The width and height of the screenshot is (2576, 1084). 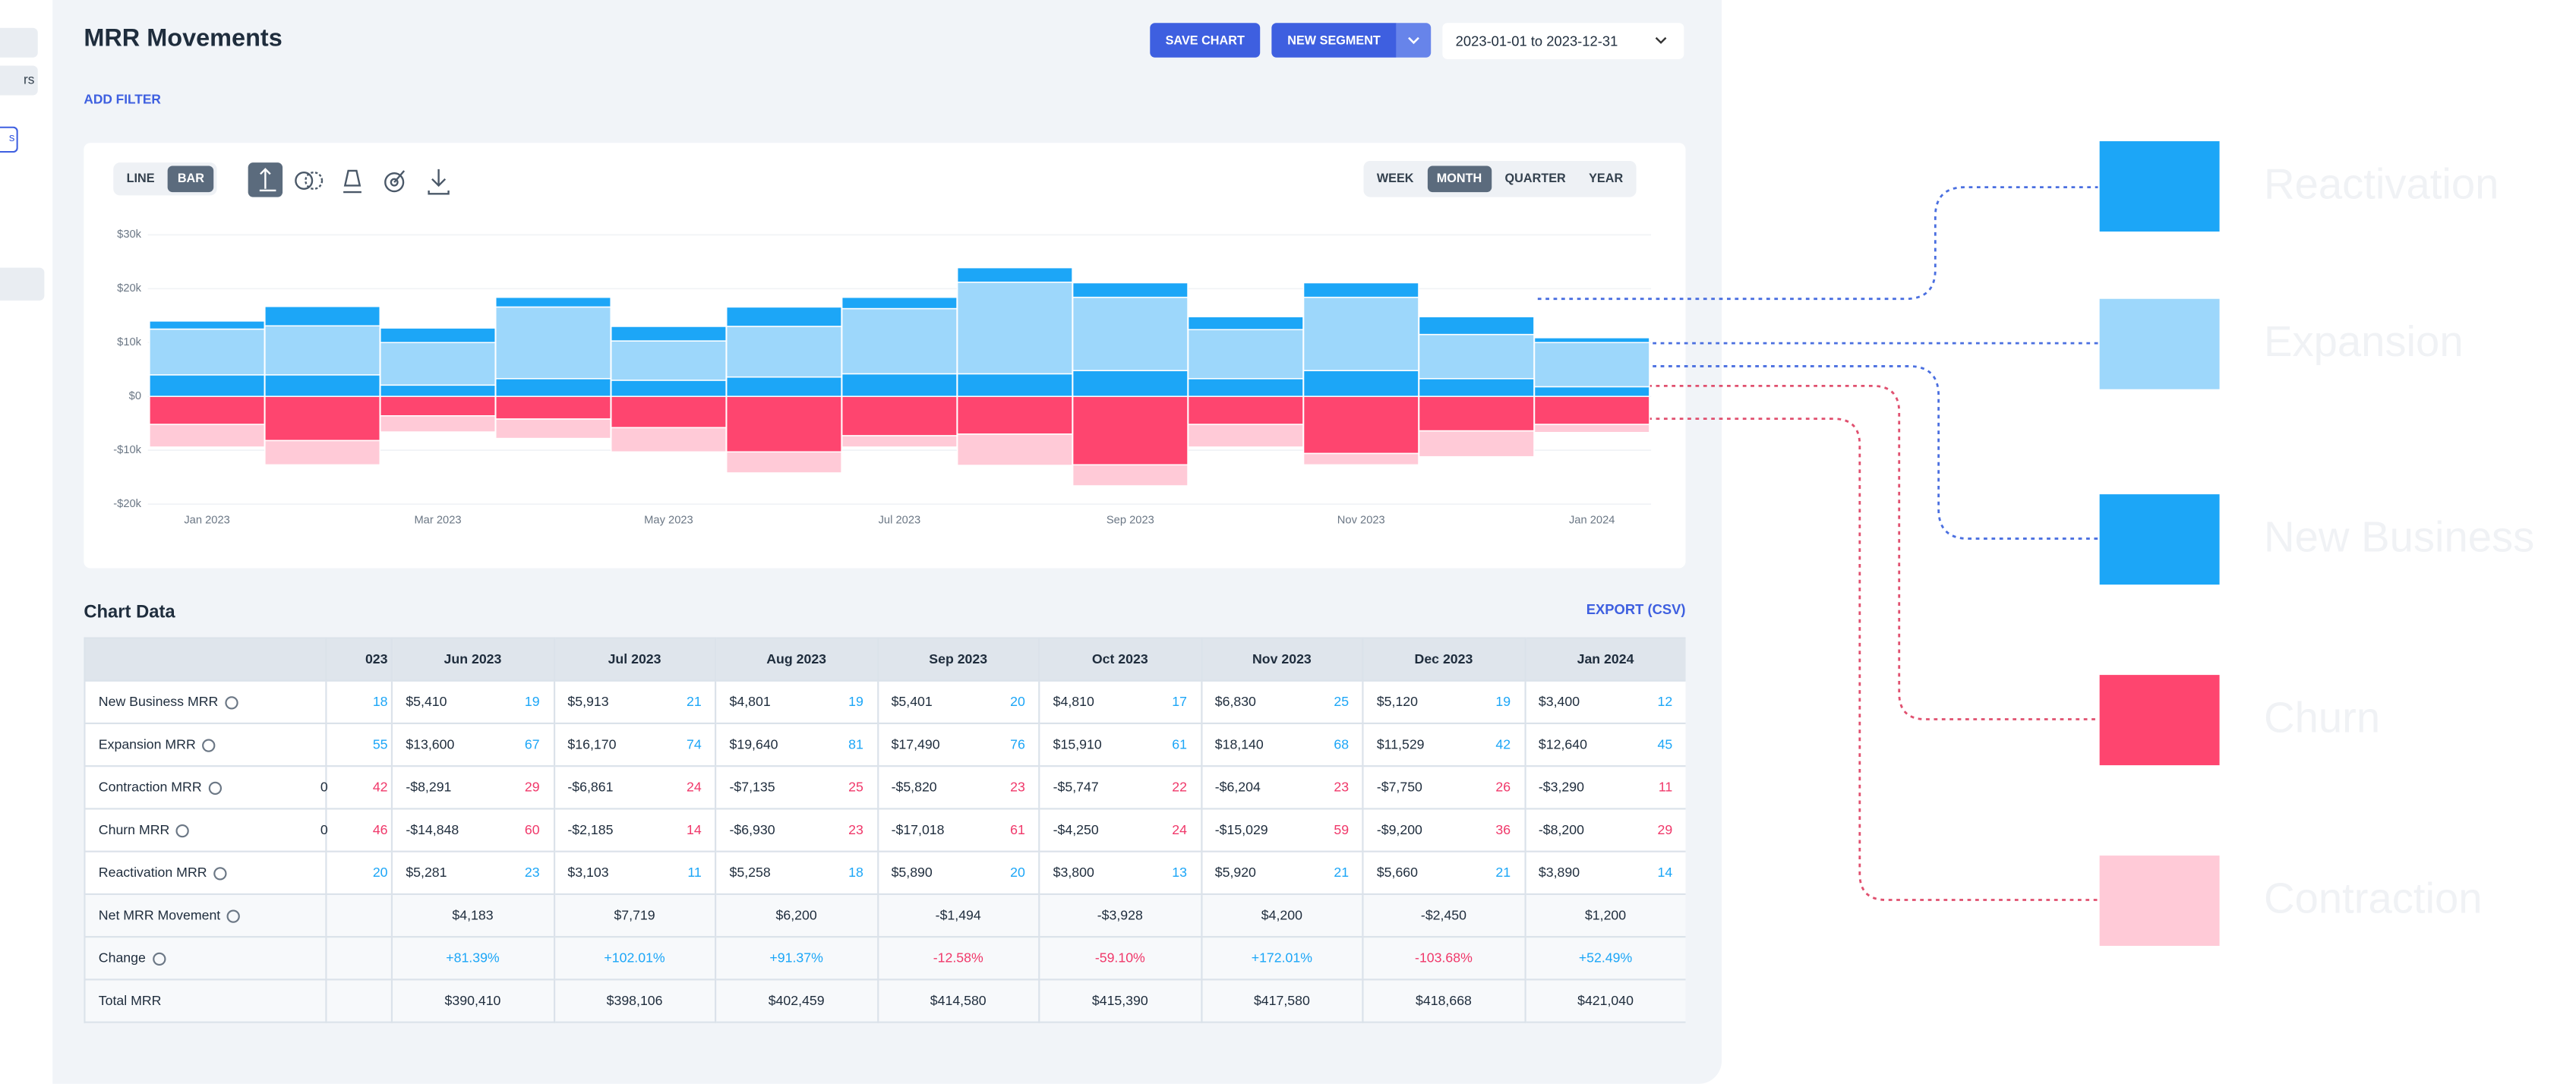 What do you see at coordinates (399, 176) in the screenshot?
I see `goal-icon-glyph` at bounding box center [399, 176].